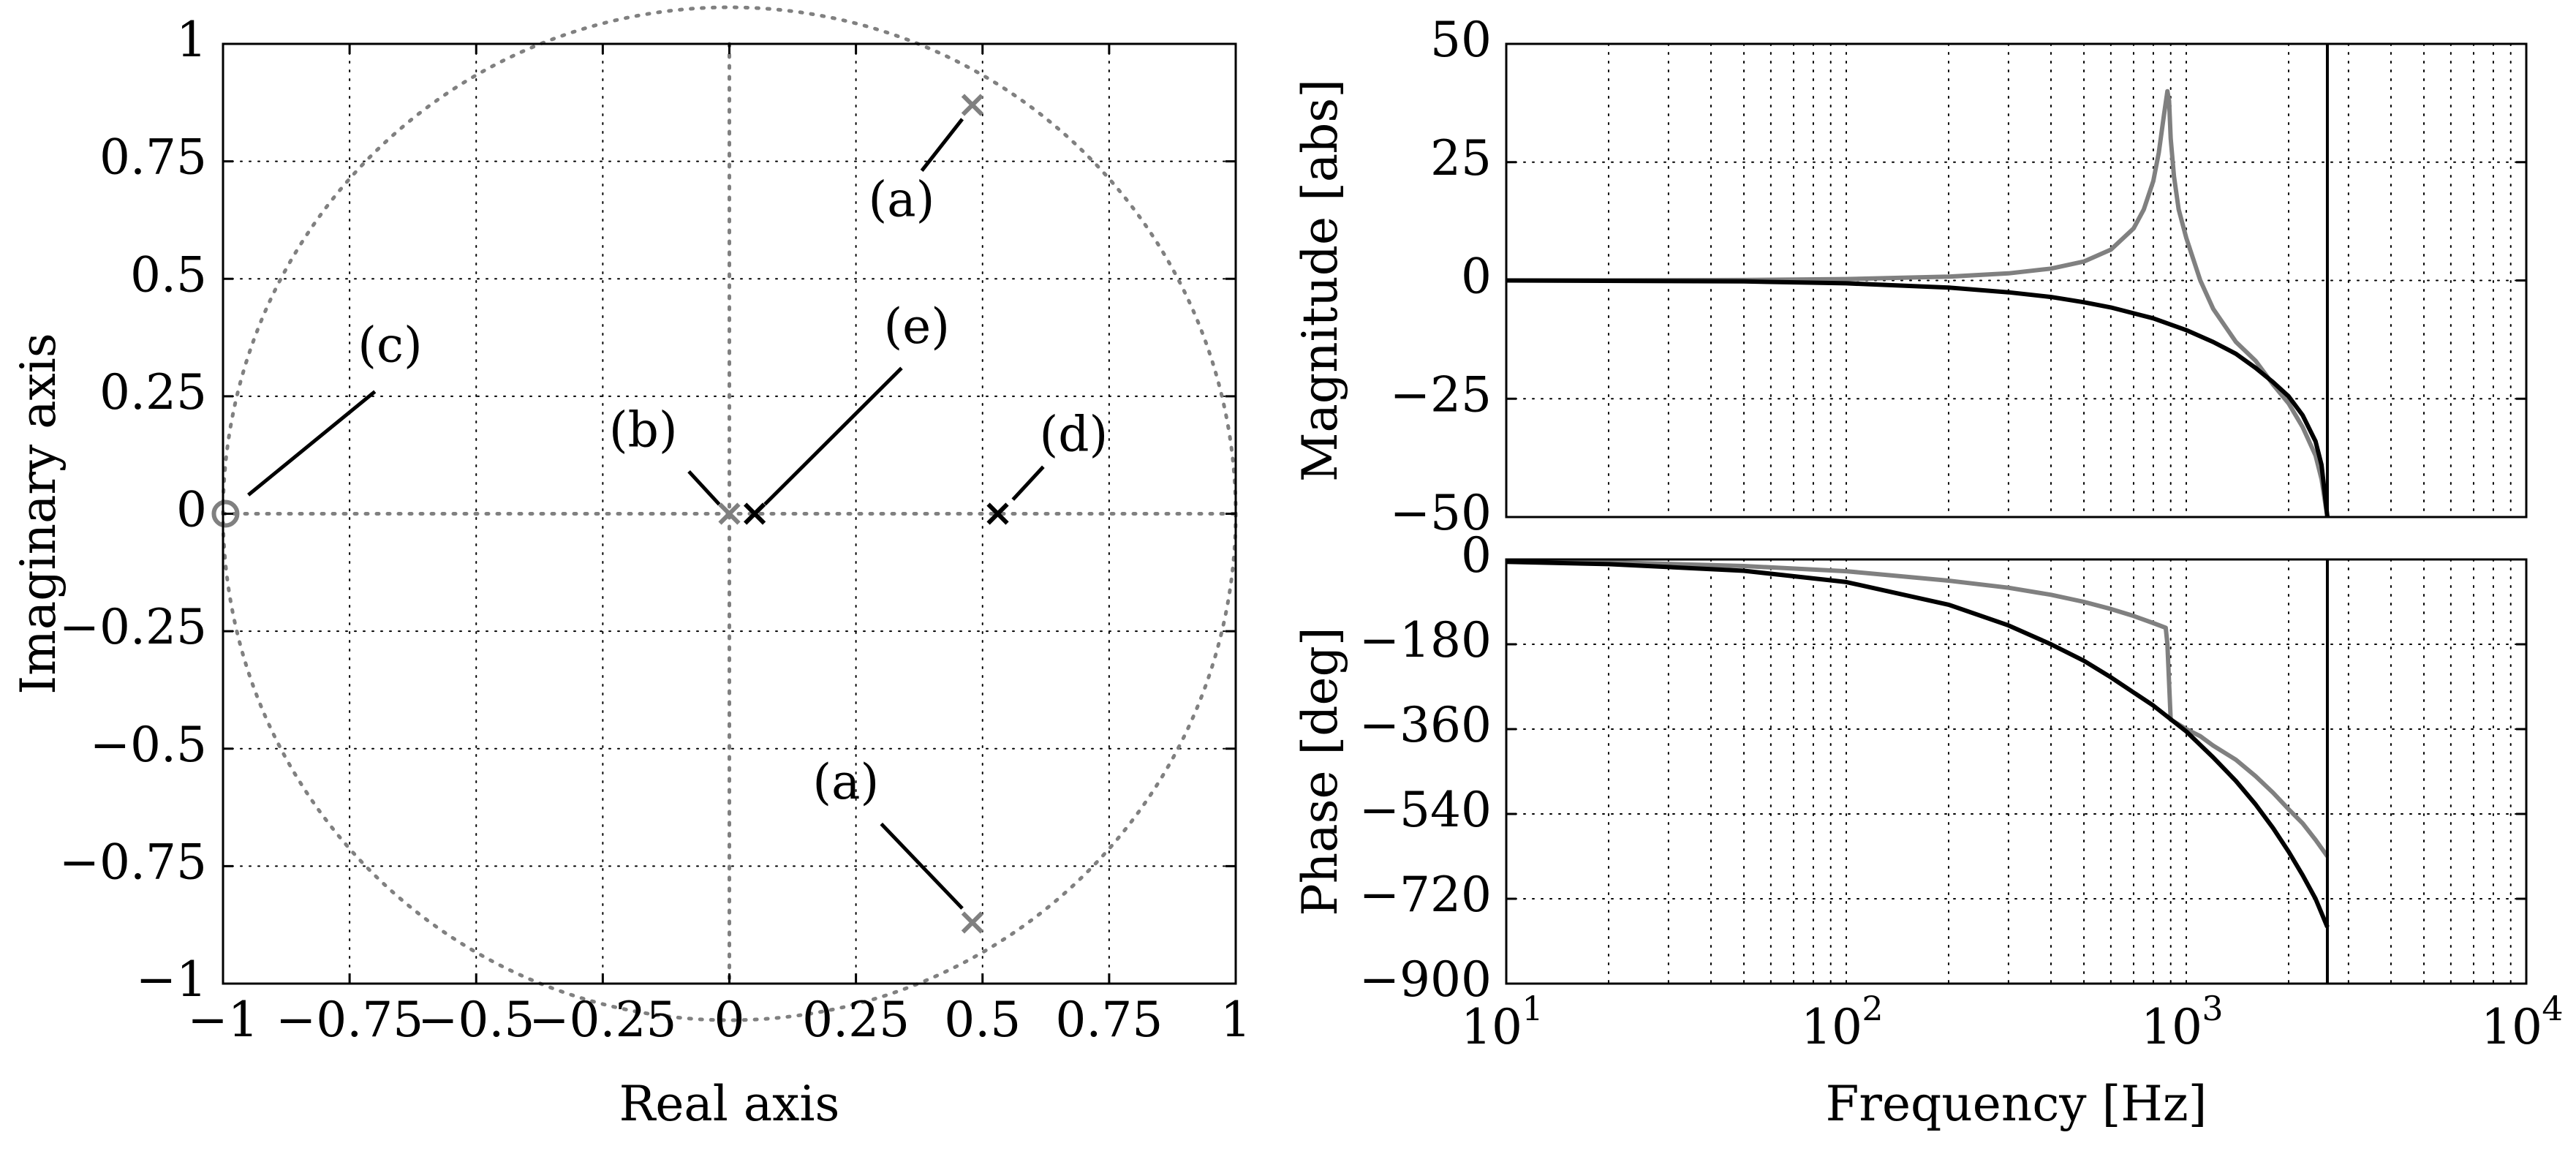  Describe the element at coordinates (2012, 1022) in the screenshot. I see `phase-x-ticks: 10 1 10 2 10 3 10 4` at that location.